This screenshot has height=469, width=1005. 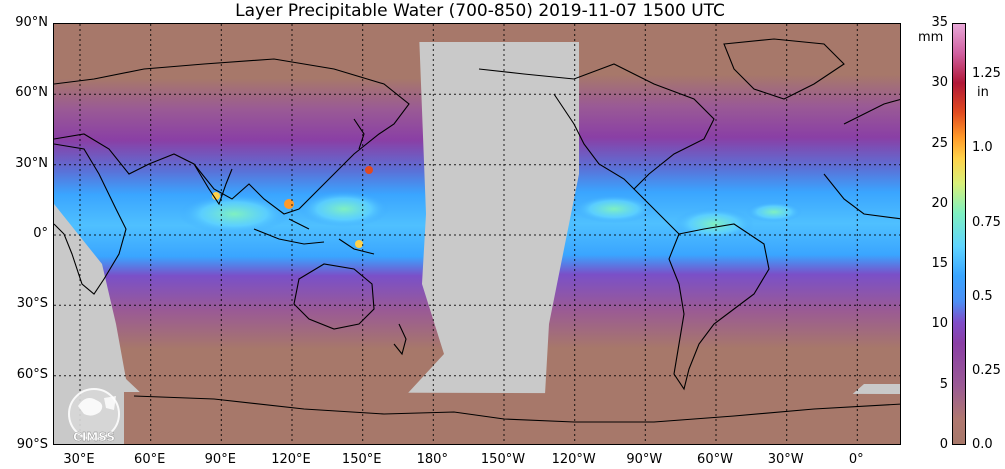 What do you see at coordinates (94, 437) in the screenshot?
I see `cimss-logo-text: CIMSS` at bounding box center [94, 437].